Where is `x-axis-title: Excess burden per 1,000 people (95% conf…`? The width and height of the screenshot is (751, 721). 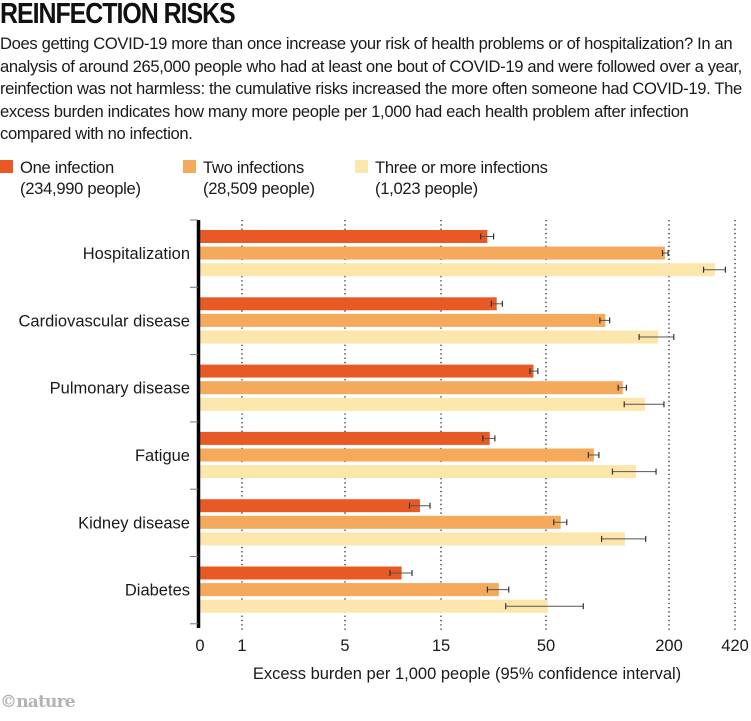 x-axis-title: Excess burden per 1,000 people (95% conf… is located at coordinates (467, 674).